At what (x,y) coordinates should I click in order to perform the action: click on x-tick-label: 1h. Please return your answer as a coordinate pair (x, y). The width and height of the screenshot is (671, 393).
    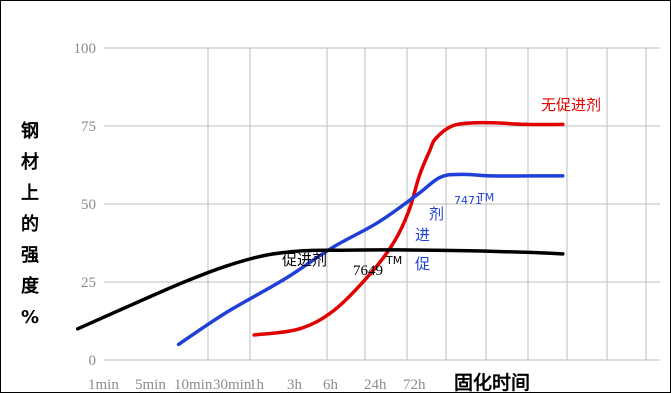
    Looking at the image, I should click on (257, 385).